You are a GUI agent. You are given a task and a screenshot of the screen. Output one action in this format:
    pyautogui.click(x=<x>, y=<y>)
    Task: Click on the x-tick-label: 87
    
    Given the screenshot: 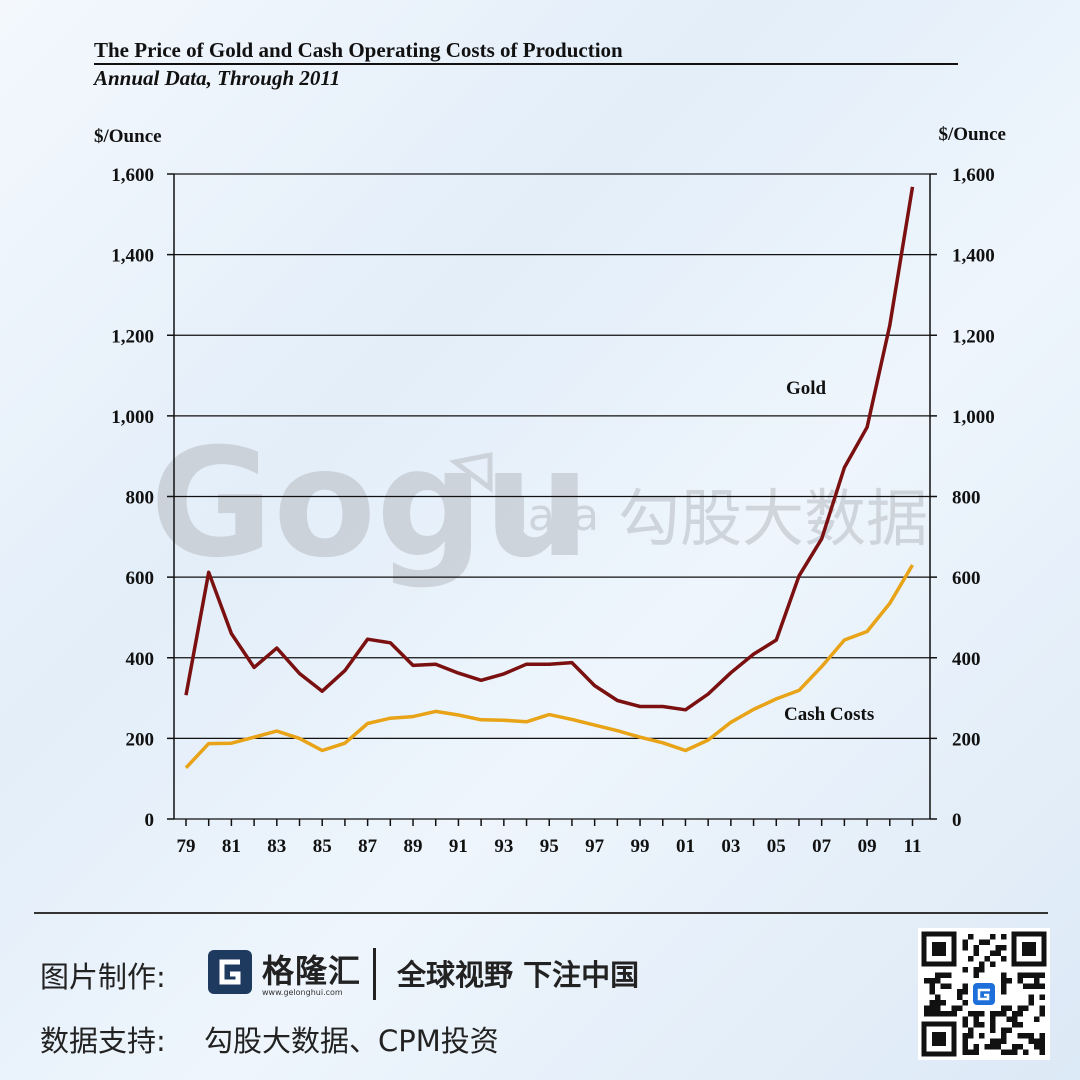 What is the action you would take?
    pyautogui.click(x=368, y=846)
    